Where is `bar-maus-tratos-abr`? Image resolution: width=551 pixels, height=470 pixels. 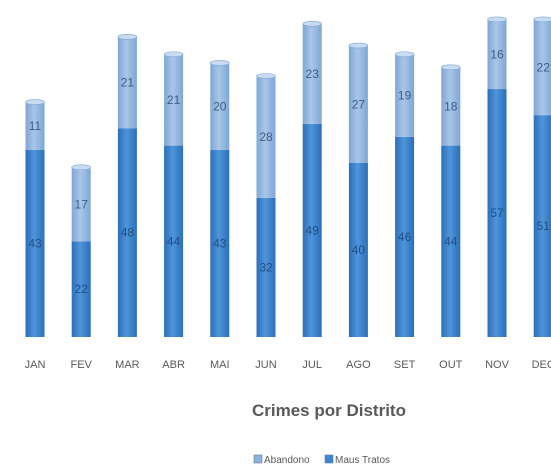 bar-maus-tratos-abr is located at coordinates (174, 241).